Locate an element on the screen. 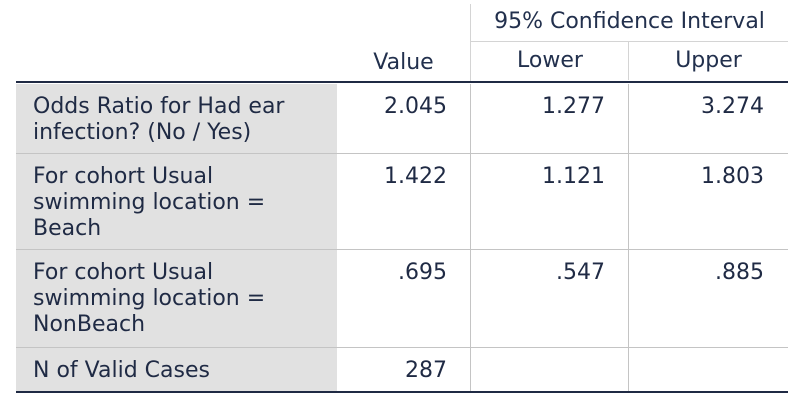 This screenshot has height=402, width=794. row-odds-ratio-value: 2.045 is located at coordinates (415, 106).